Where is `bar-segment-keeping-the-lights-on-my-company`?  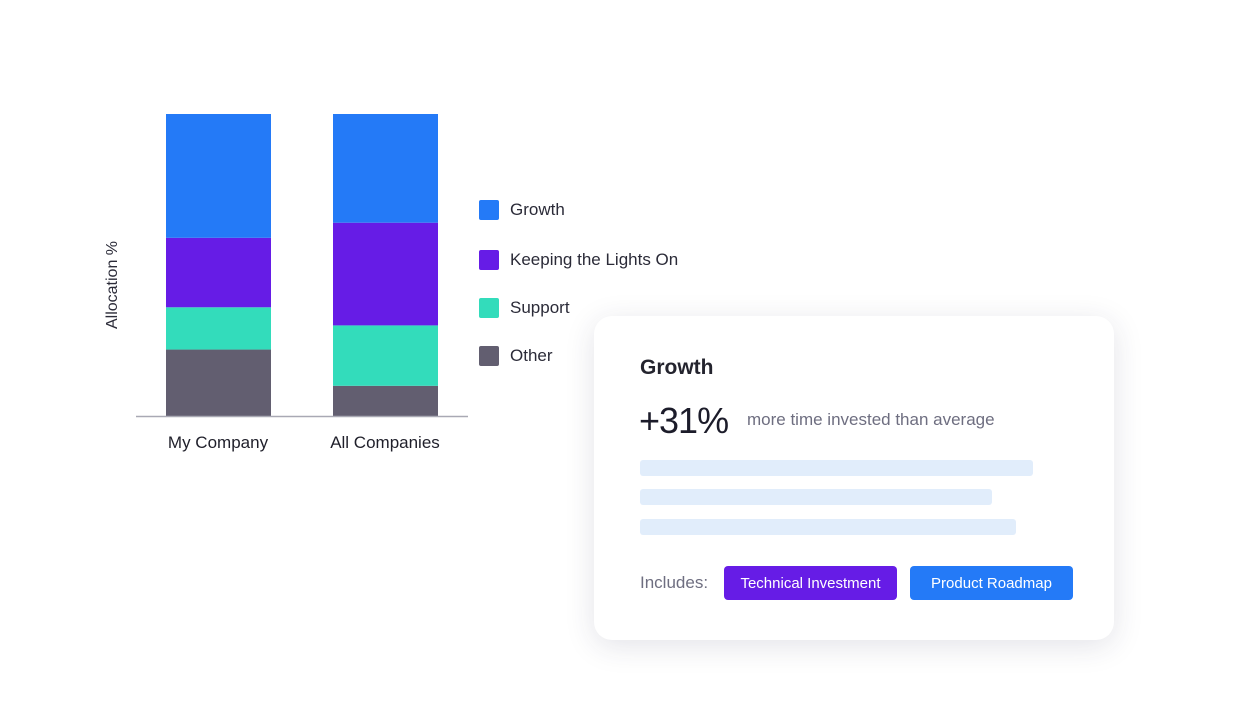
bar-segment-keeping-the-lights-on-my-company is located at coordinates (218, 272).